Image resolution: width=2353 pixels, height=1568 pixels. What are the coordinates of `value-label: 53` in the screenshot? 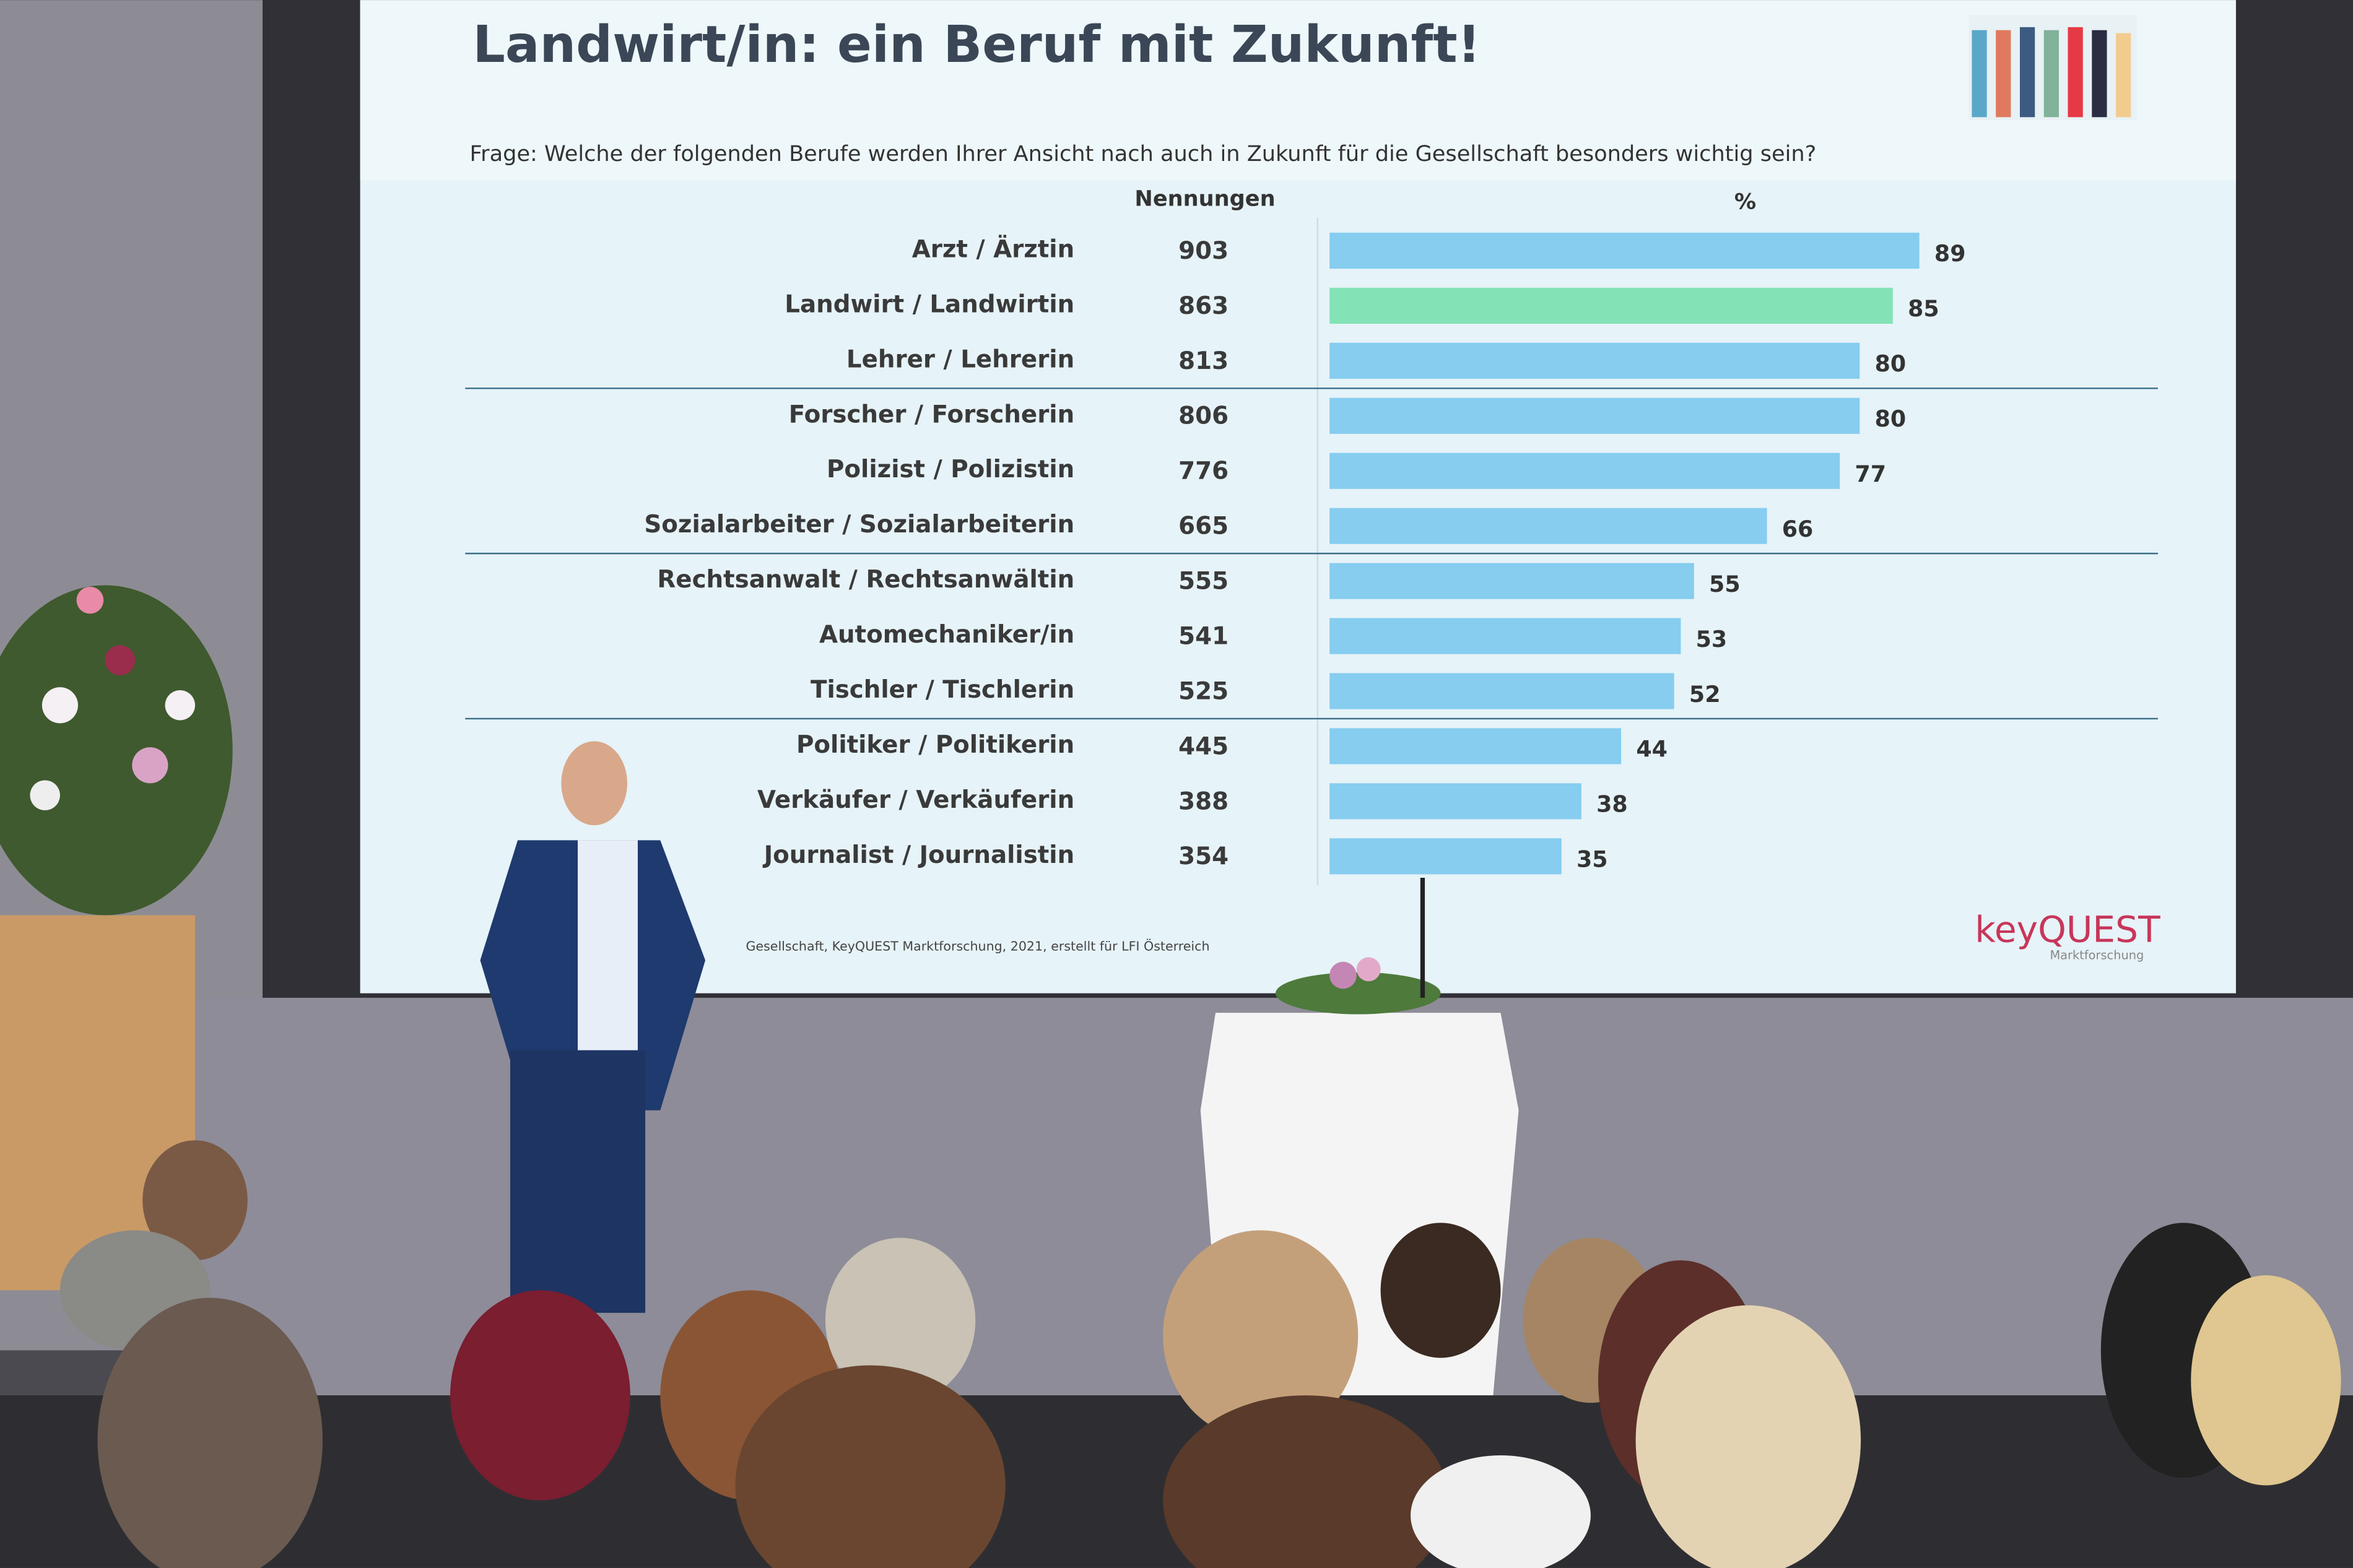 It's located at (1712, 639).